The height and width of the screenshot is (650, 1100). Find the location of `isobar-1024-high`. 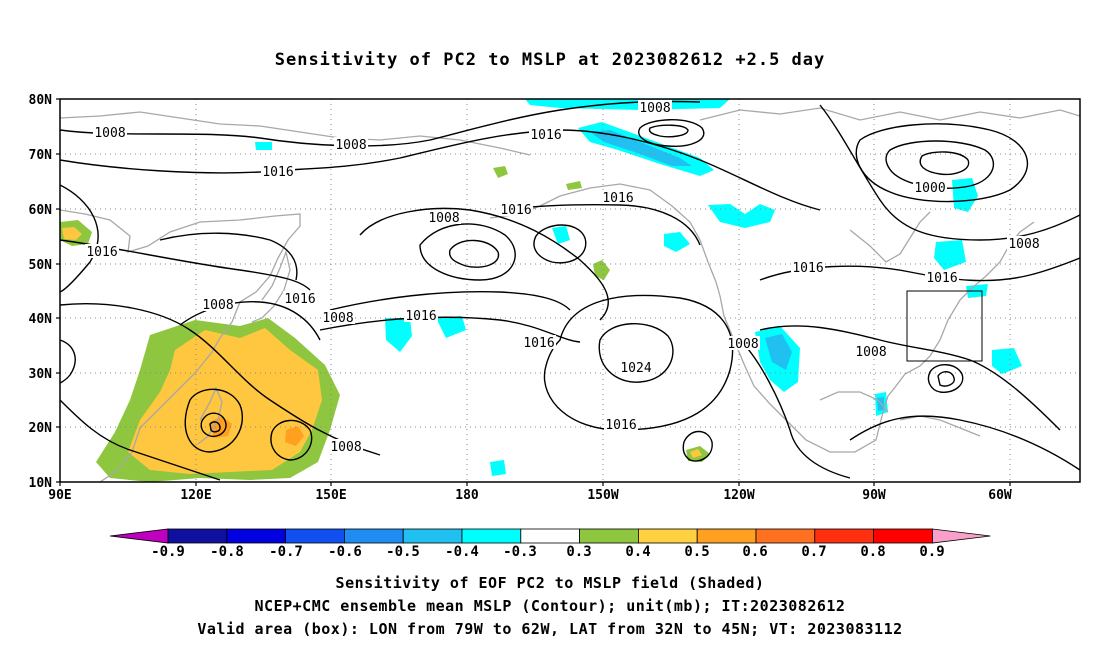

isobar-1024-high is located at coordinates (636, 353).